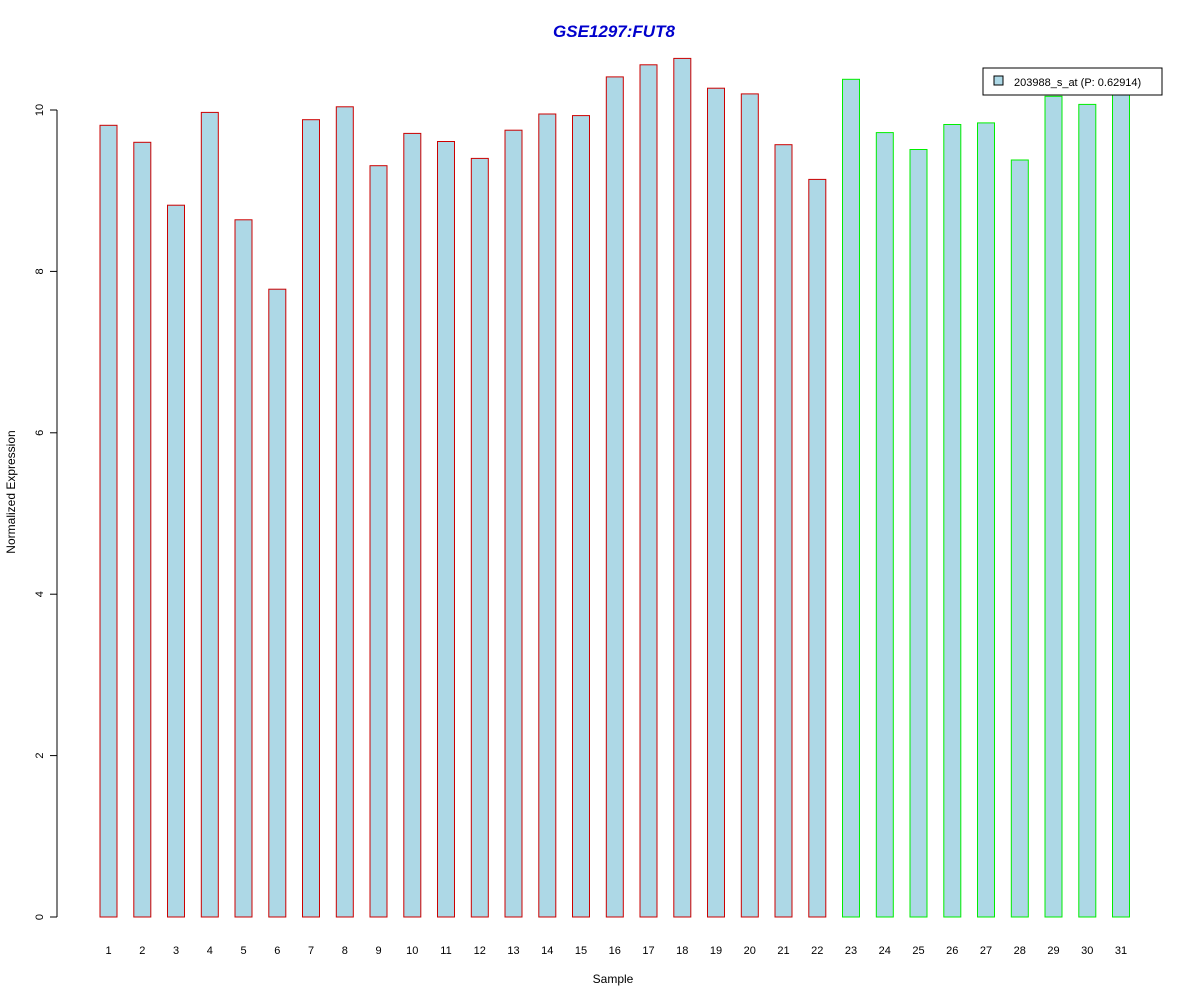  What do you see at coordinates (108, 951) in the screenshot?
I see `x-tick-label: 1` at bounding box center [108, 951].